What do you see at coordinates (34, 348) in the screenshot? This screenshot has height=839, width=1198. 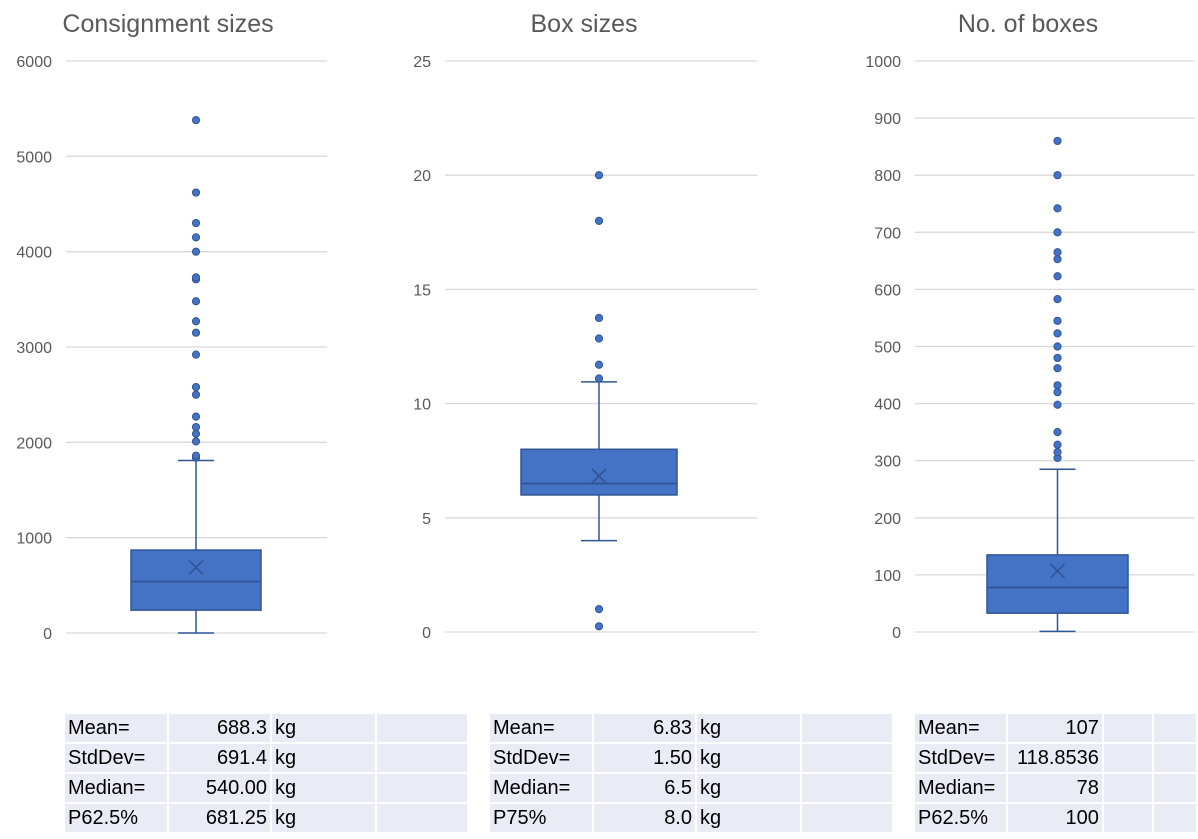 I see `y-tick-label: 3000` at bounding box center [34, 348].